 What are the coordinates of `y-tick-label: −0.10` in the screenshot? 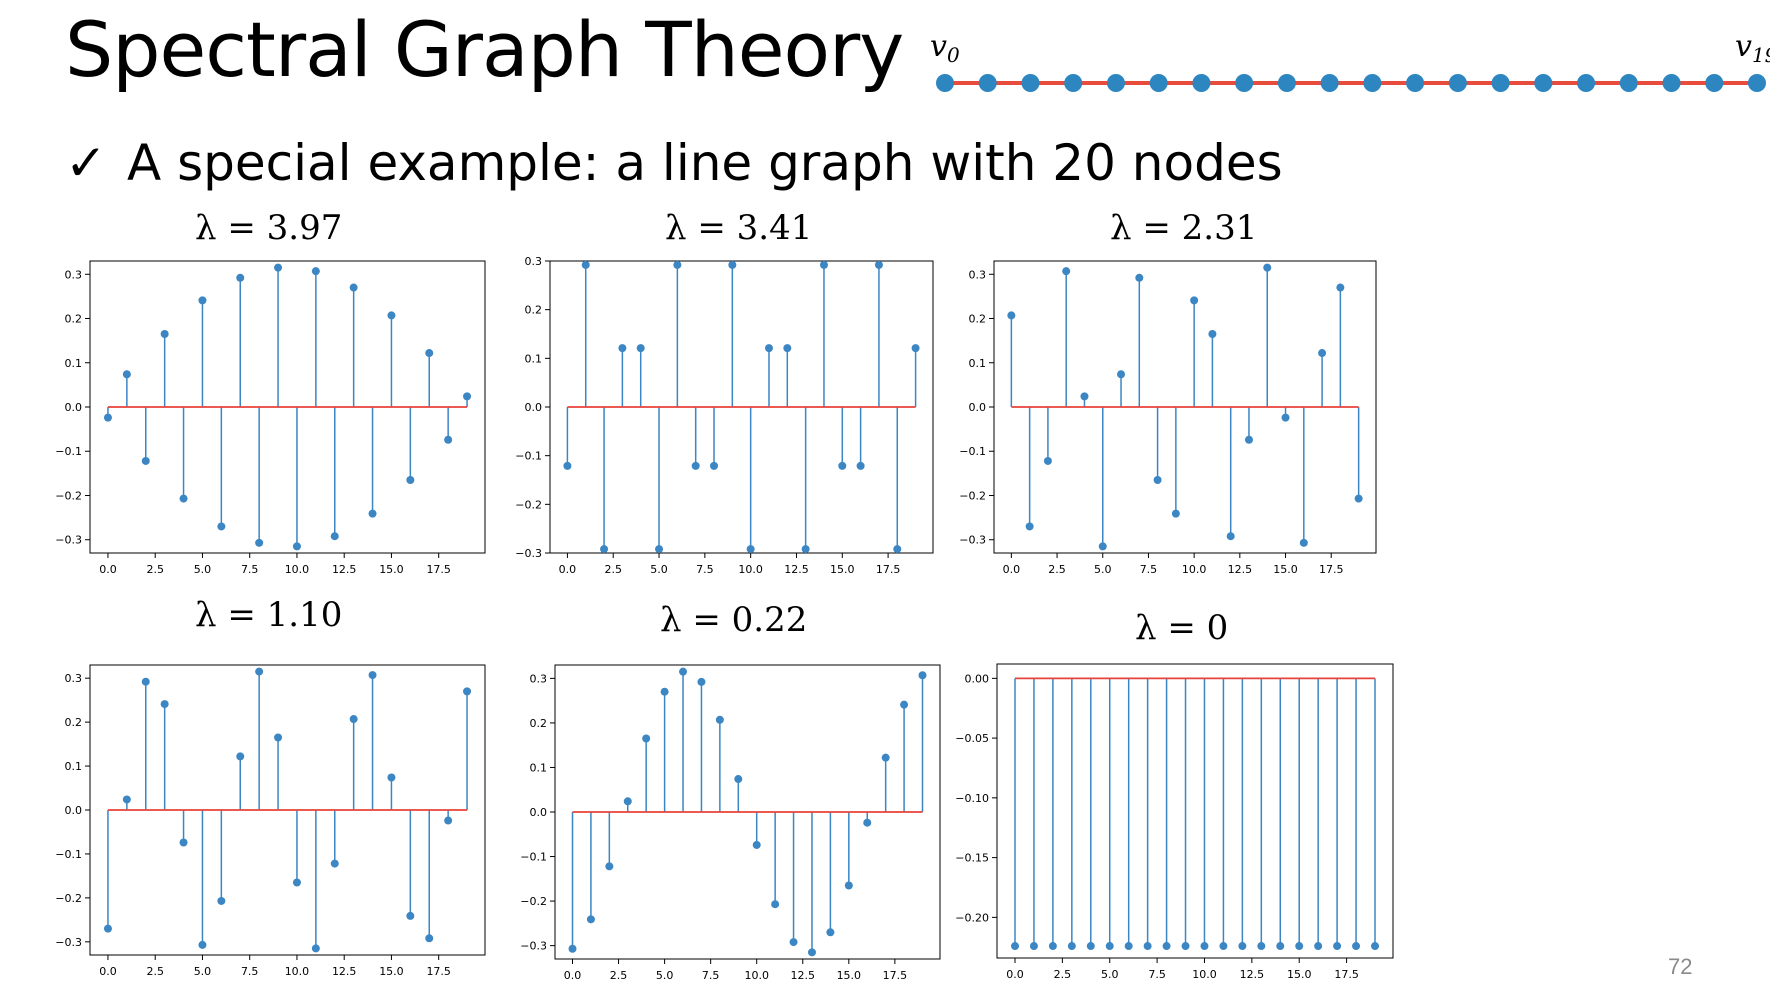 It's located at (972, 798).